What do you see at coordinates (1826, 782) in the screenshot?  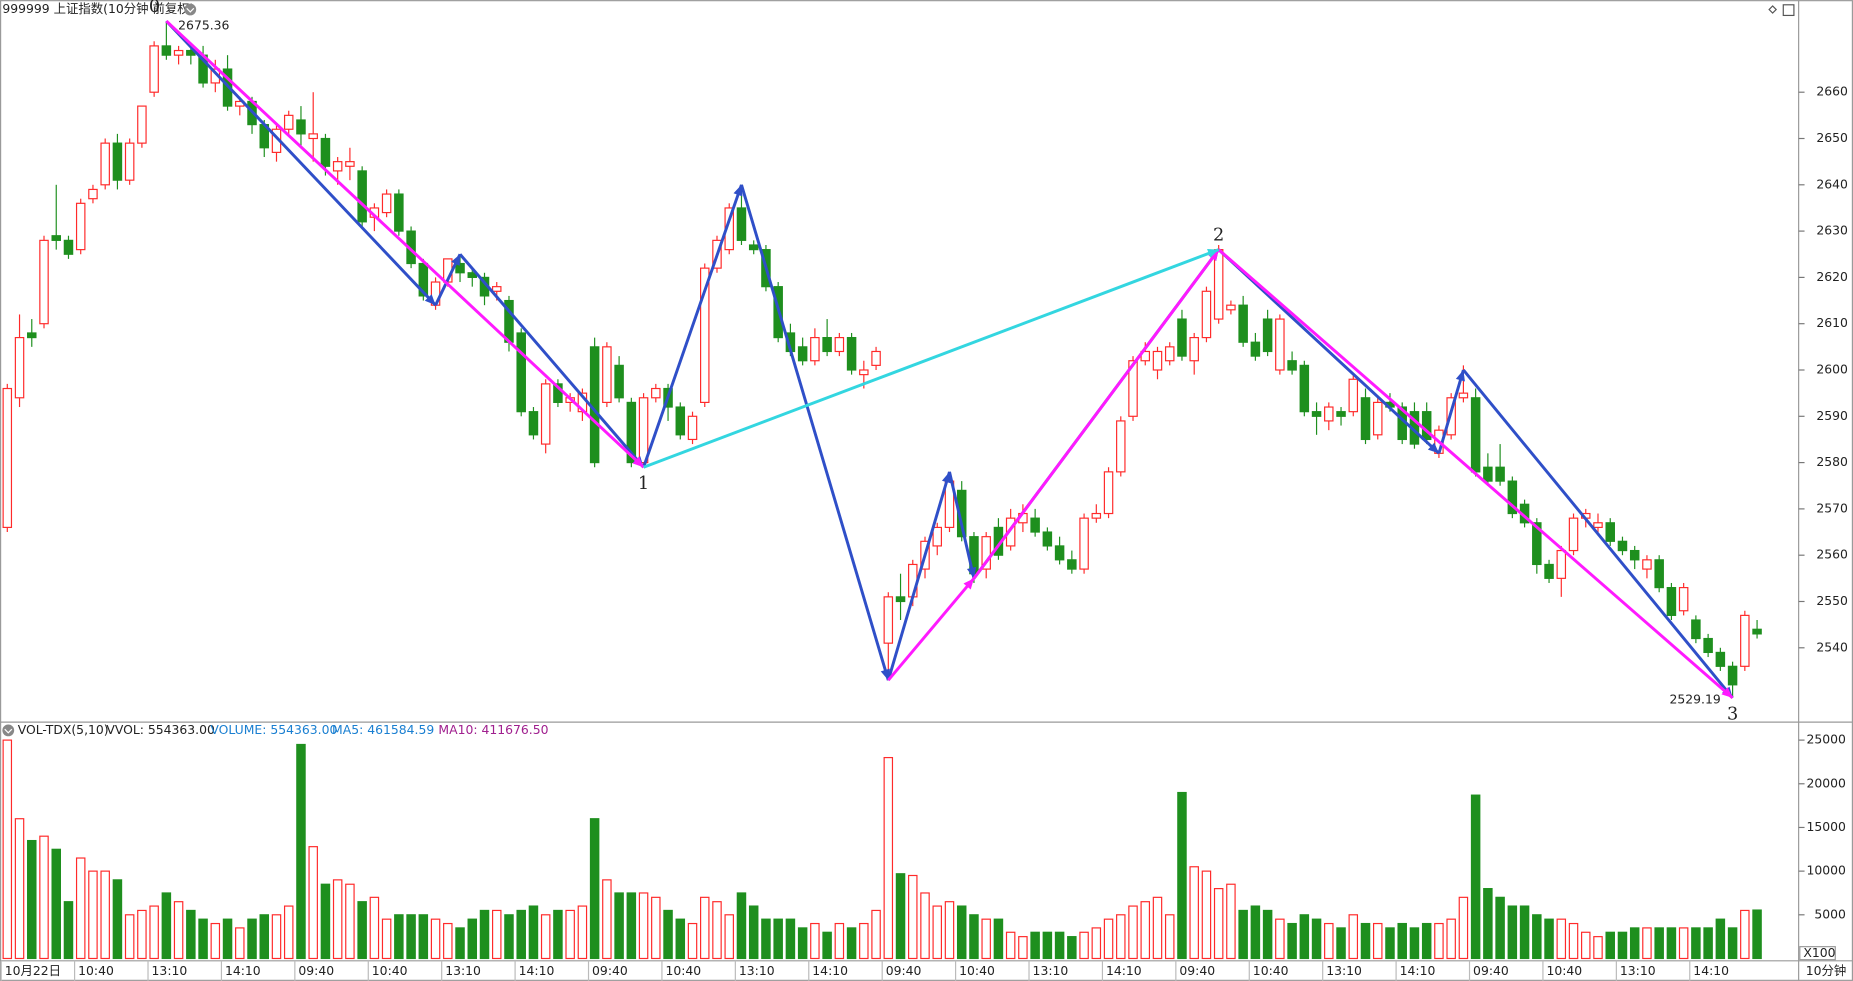 I see `volume-tick-label: 20000` at bounding box center [1826, 782].